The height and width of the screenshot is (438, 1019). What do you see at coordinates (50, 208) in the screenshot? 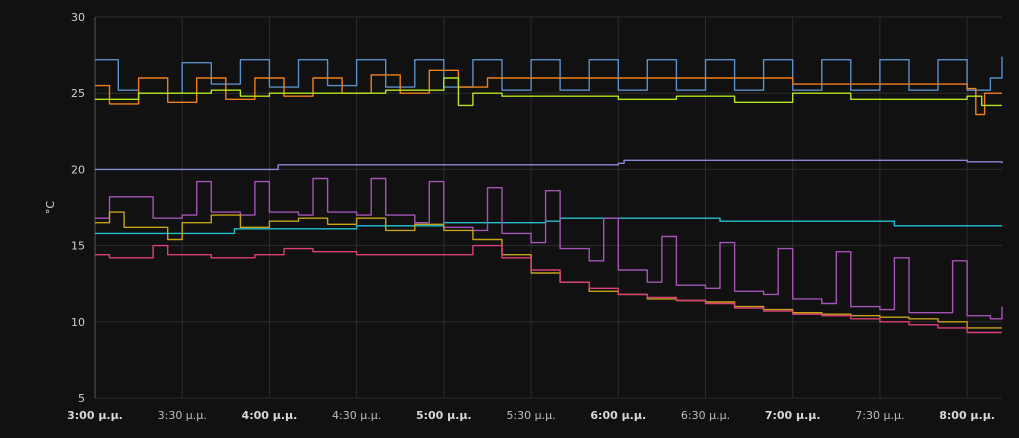
I see `y-axis-label: °C` at bounding box center [50, 208].